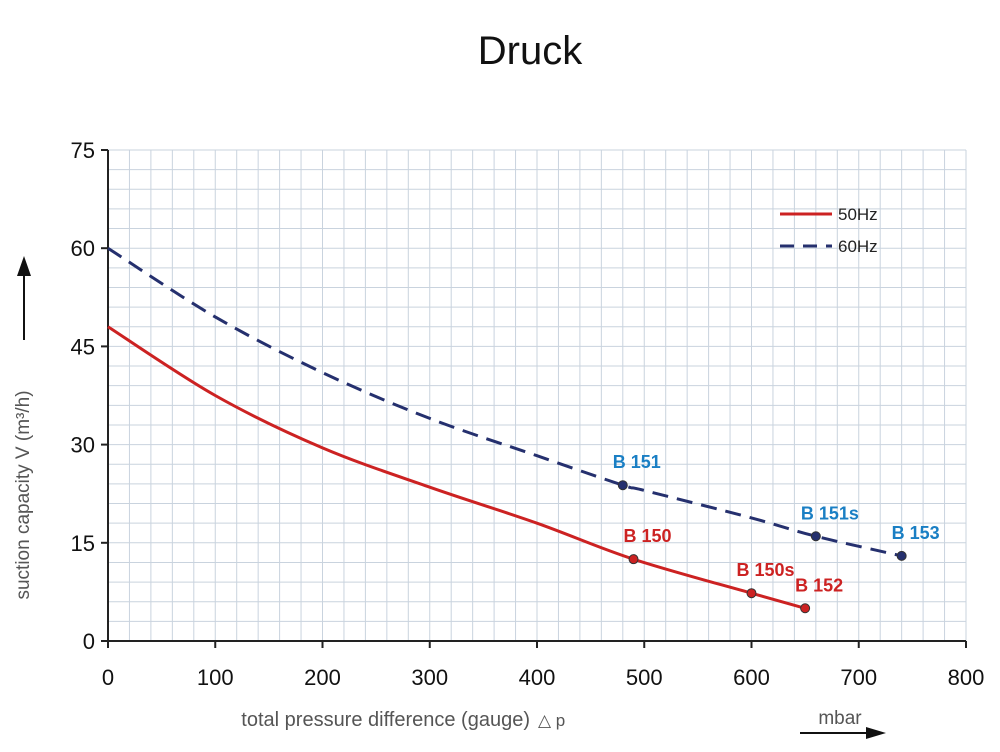 The width and height of the screenshot is (1000, 752). What do you see at coordinates (24, 266) in the screenshot?
I see `y-axis-arrowhead` at bounding box center [24, 266].